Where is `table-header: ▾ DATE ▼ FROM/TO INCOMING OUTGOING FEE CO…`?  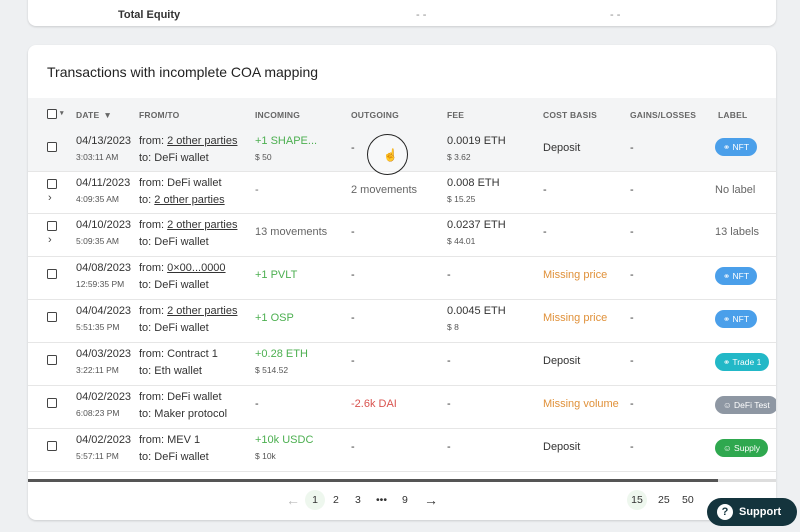
table-header: ▾ DATE ▼ FROM/TO INCOMING OUTGOING FEE CO… is located at coordinates (402, 114).